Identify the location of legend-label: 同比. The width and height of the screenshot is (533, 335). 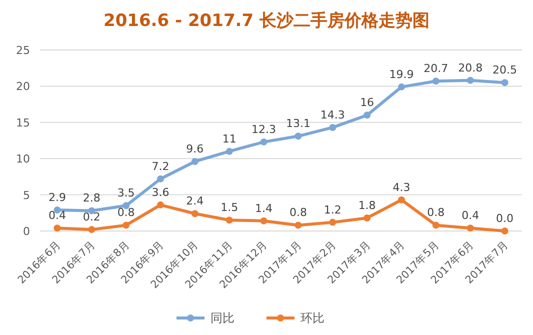
(222, 318).